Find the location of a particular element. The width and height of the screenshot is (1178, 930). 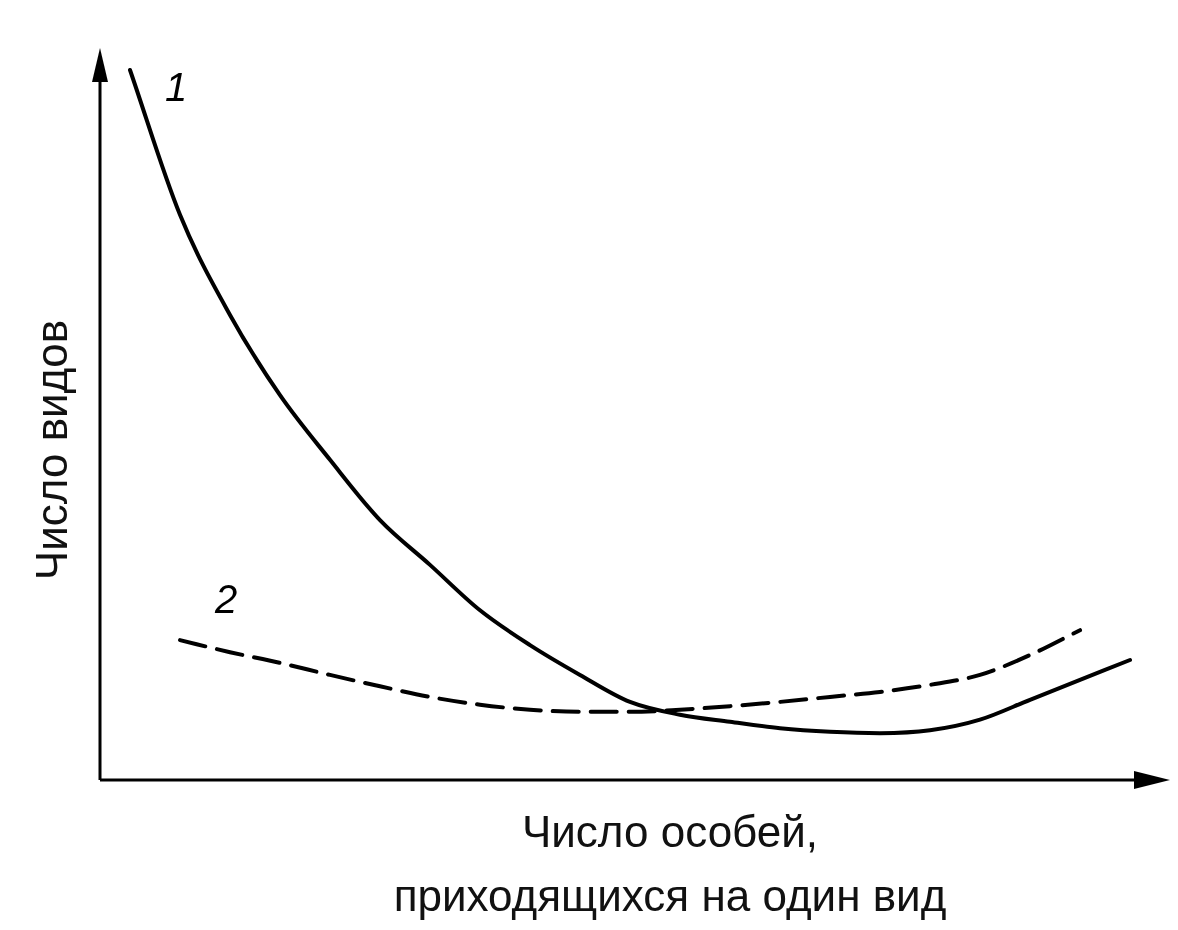

x-axis-title: Число особей, приходящихся на один вид is located at coordinates (670, 864).